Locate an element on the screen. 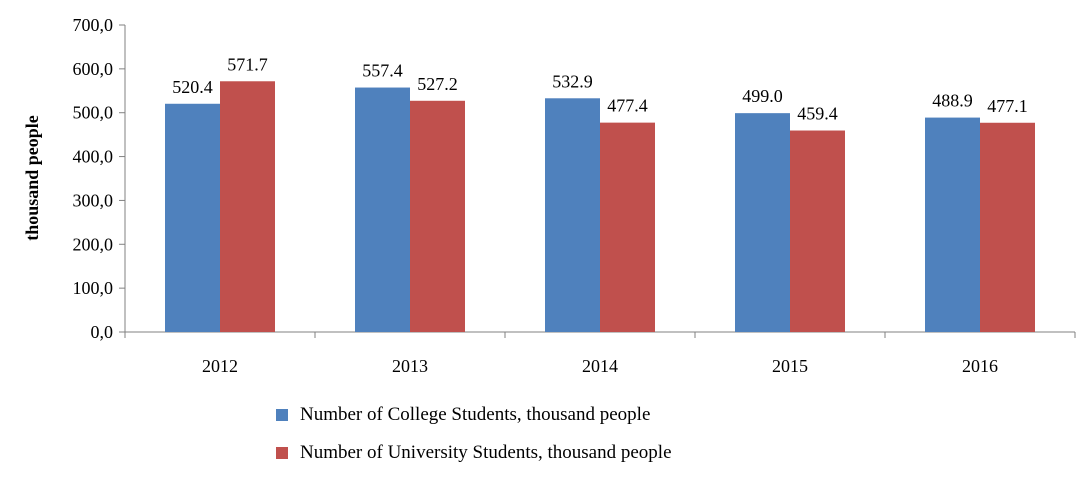  data-label: 571.7 is located at coordinates (247, 64).